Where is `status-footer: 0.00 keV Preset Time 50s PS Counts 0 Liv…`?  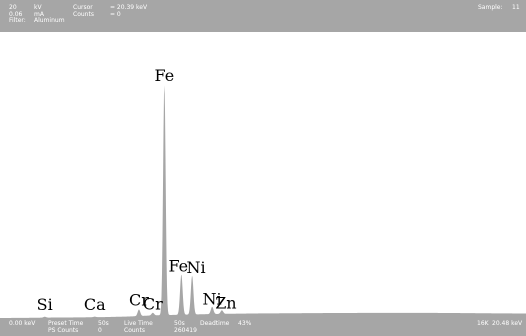
status-footer: 0.00 keV Preset Time 50s PS Counts 0 Liv… is located at coordinates (263, 327).